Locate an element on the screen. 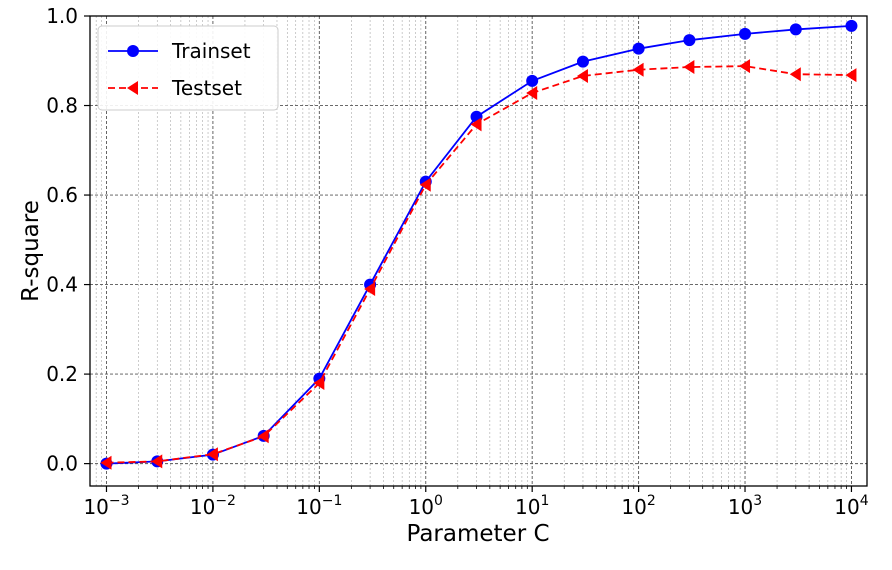 Image resolution: width=892 pixels, height=570 pixels. x-tick-label: 10⁻¹ is located at coordinates (319, 506).